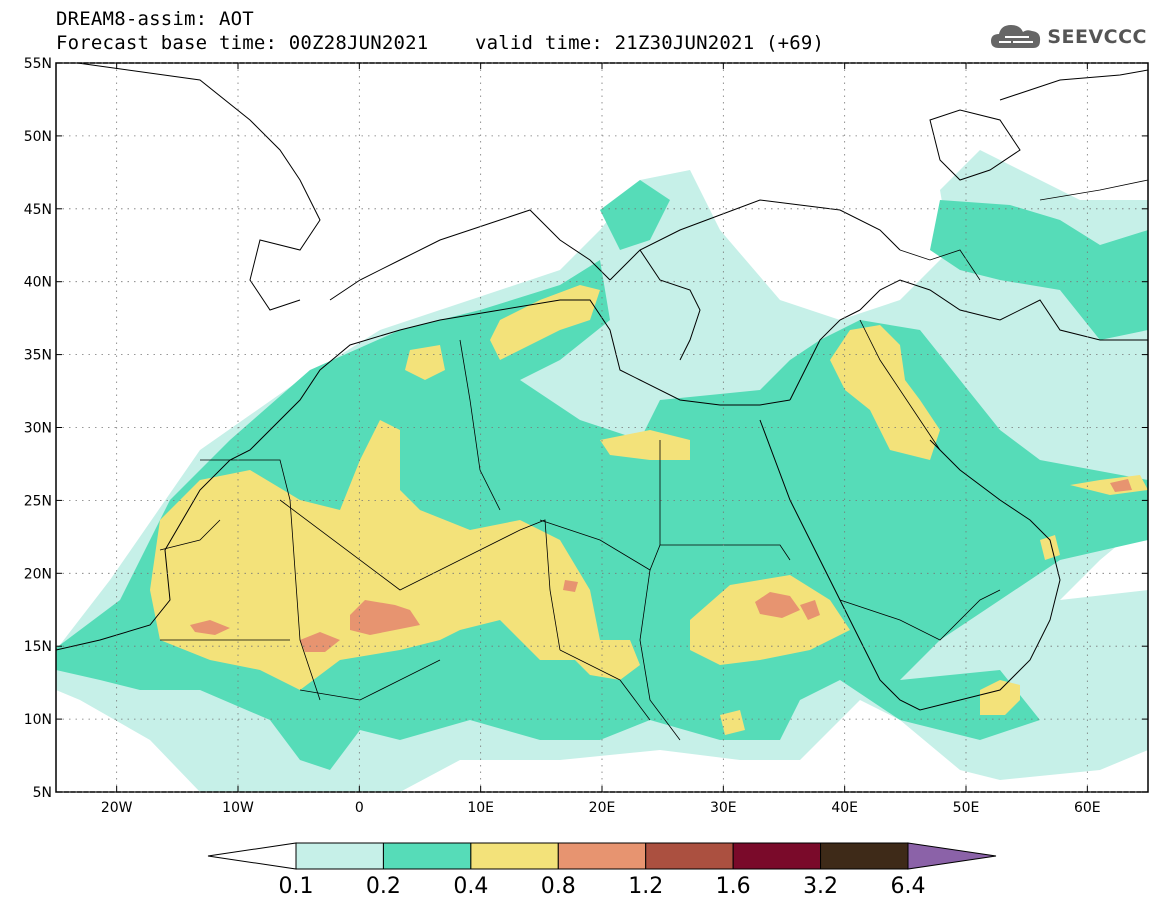  Describe the element at coordinates (117, 808) in the screenshot. I see `x-tick-label: 20W` at that location.